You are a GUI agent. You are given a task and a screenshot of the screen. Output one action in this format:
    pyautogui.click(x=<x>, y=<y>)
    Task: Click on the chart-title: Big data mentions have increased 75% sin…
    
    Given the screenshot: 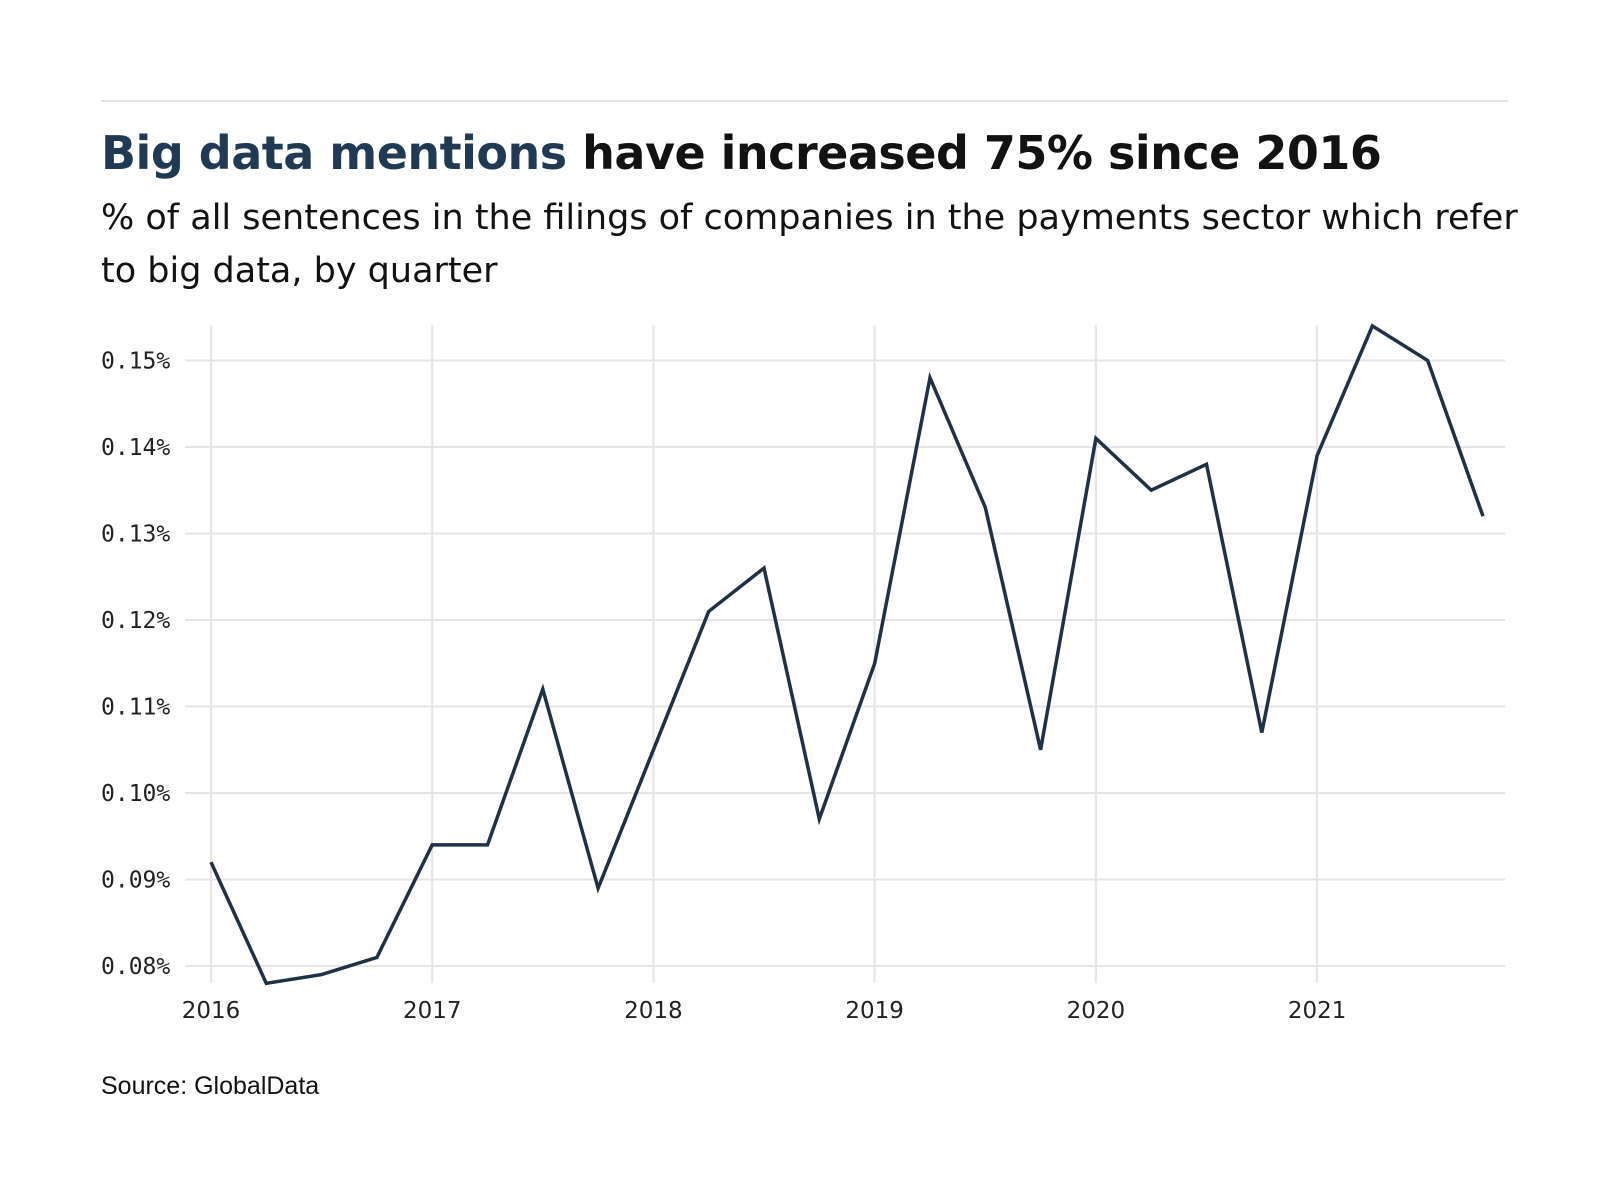 What is the action you would take?
    pyautogui.click(x=741, y=153)
    